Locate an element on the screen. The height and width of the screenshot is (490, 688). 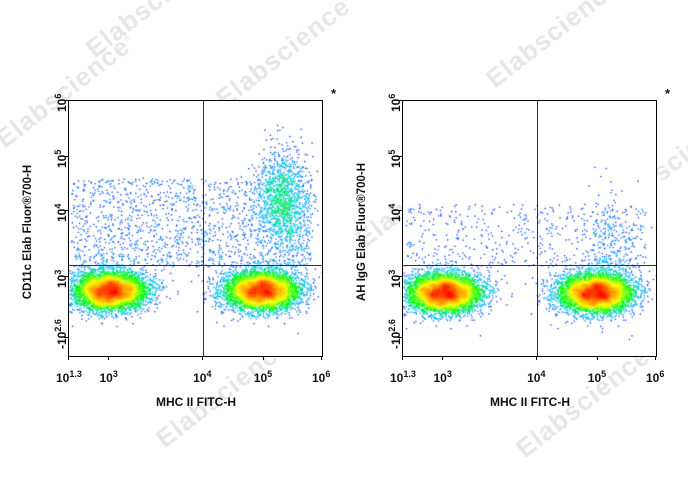
y-axis-label: CD11c Elab Fluor®700-H is located at coordinates (28, 232).